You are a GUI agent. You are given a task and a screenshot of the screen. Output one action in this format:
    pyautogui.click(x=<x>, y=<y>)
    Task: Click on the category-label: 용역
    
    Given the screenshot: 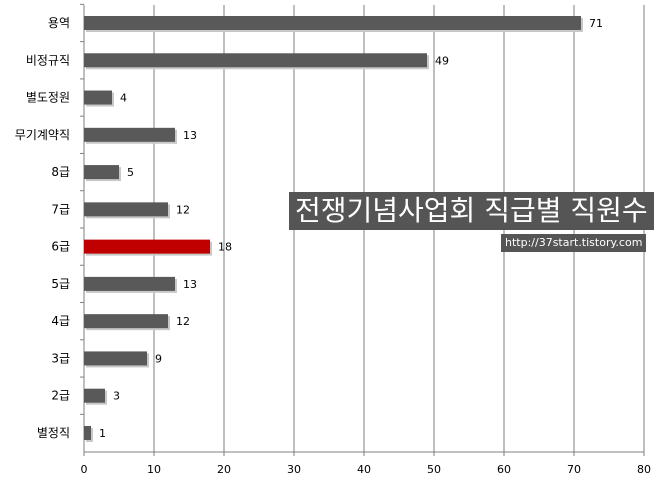 What is the action you would take?
    pyautogui.click(x=59, y=23)
    